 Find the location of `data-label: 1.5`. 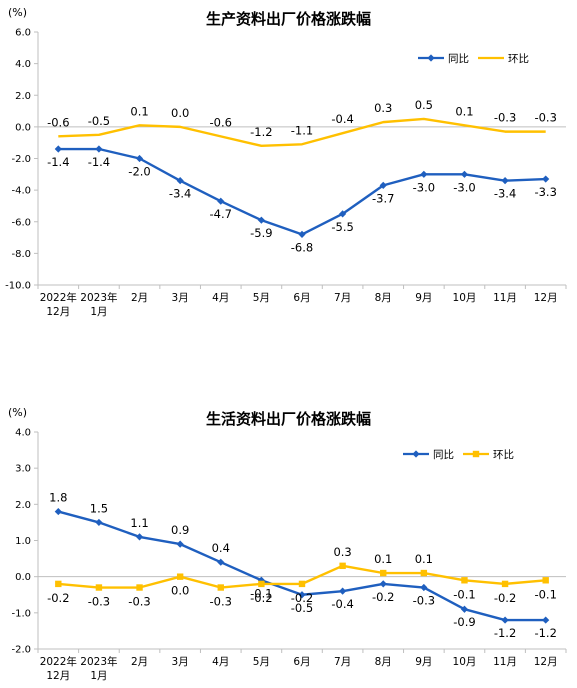

data-label: 1.5 is located at coordinates (99, 508).